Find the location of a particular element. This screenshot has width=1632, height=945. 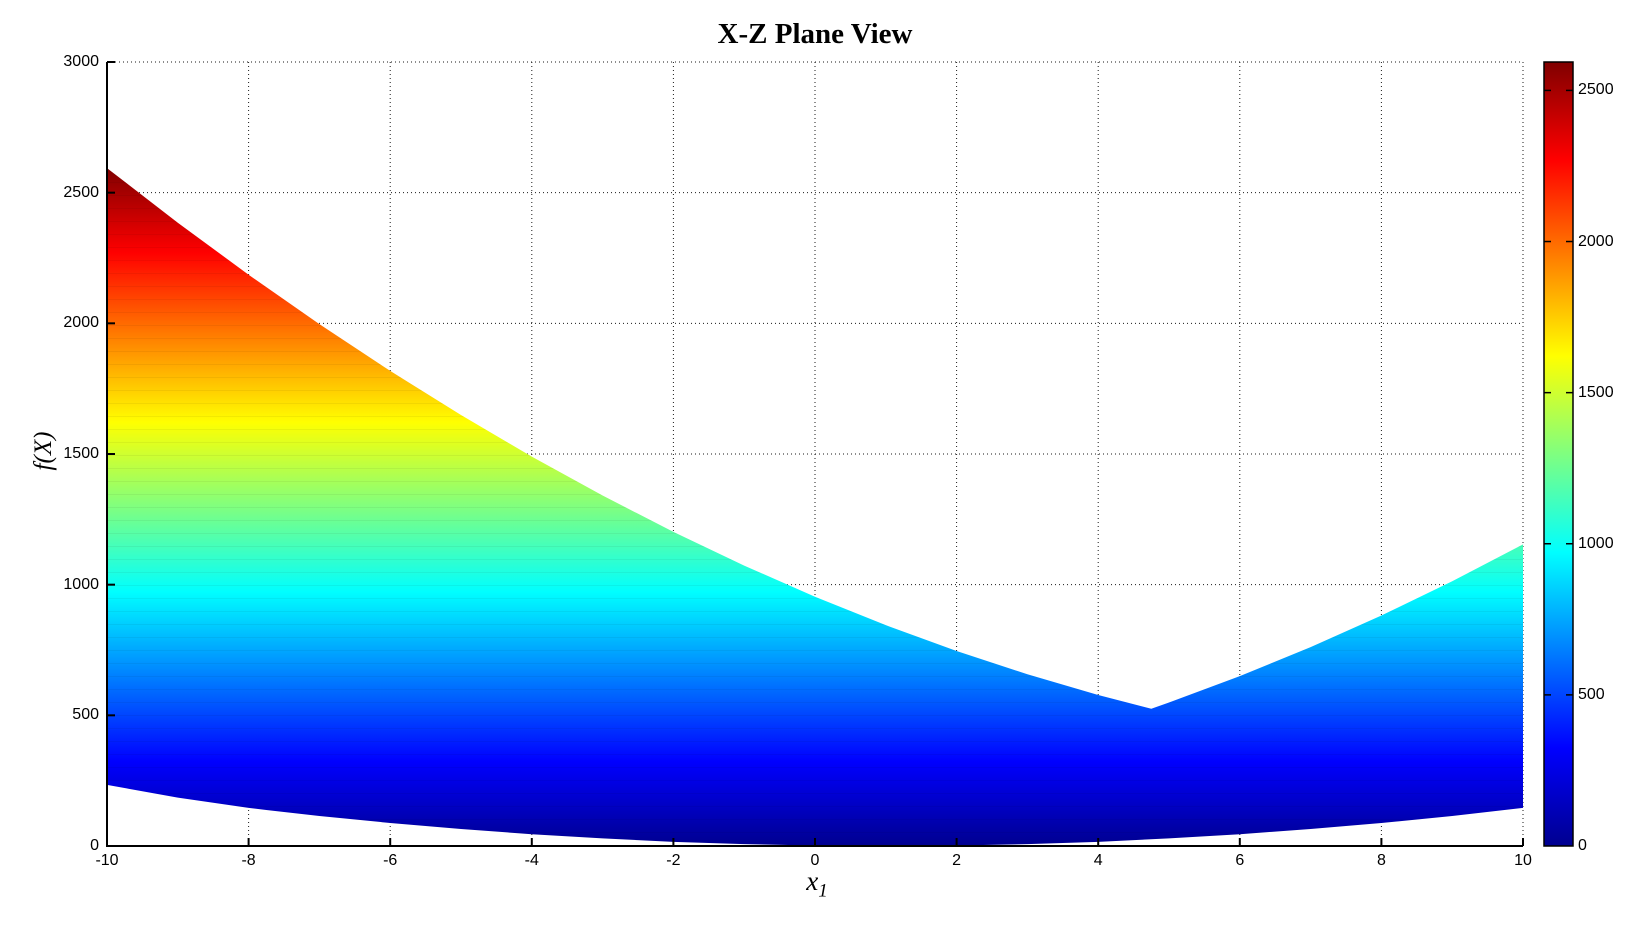

x-axis-tick-label: -10 is located at coordinates (107, 860).